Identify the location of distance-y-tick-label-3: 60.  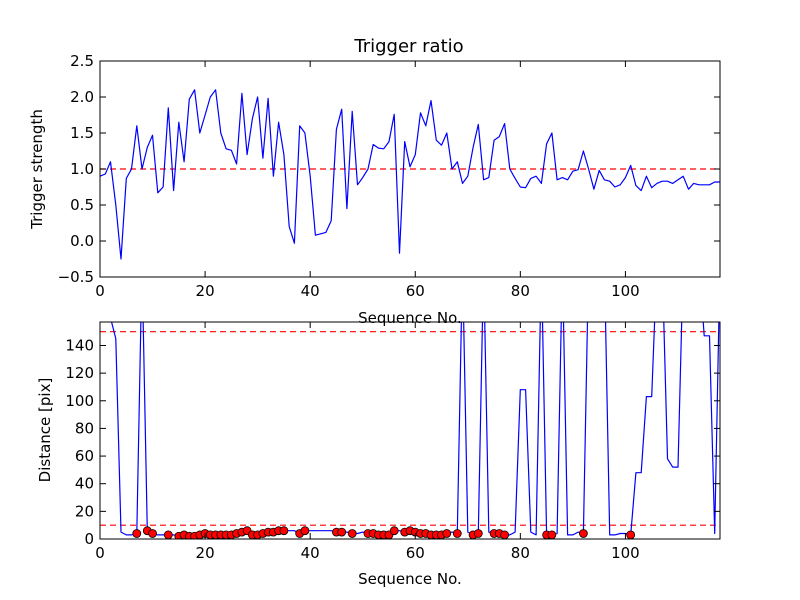
(84, 456).